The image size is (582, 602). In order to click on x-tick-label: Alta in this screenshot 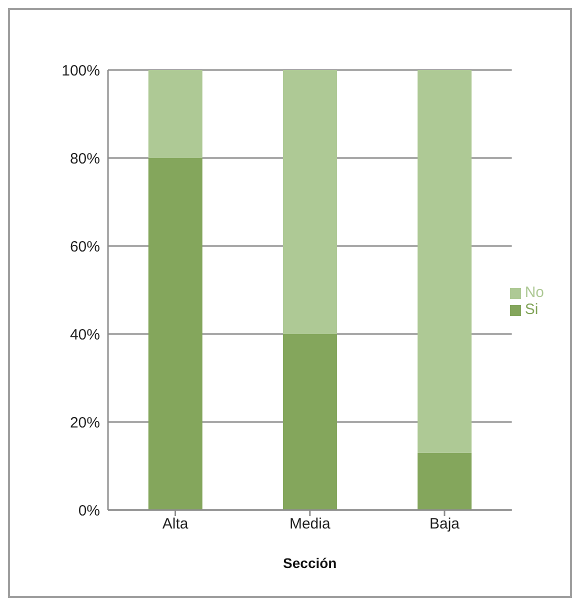, I will do `click(175, 524)`.